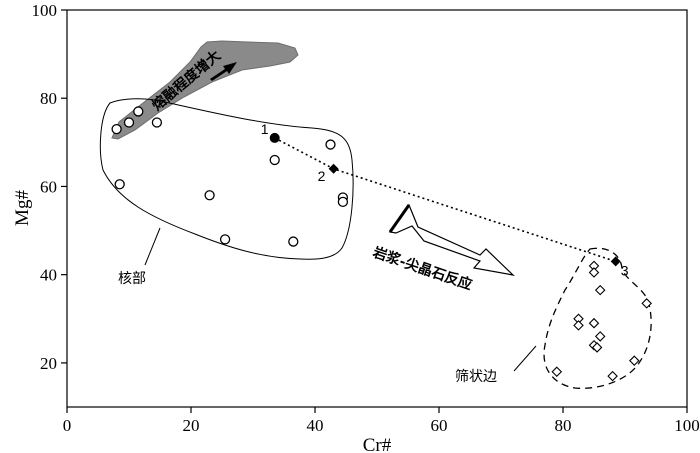  What do you see at coordinates (315, 425) in the screenshot?
I see `x-tick-label: 40` at bounding box center [315, 425].